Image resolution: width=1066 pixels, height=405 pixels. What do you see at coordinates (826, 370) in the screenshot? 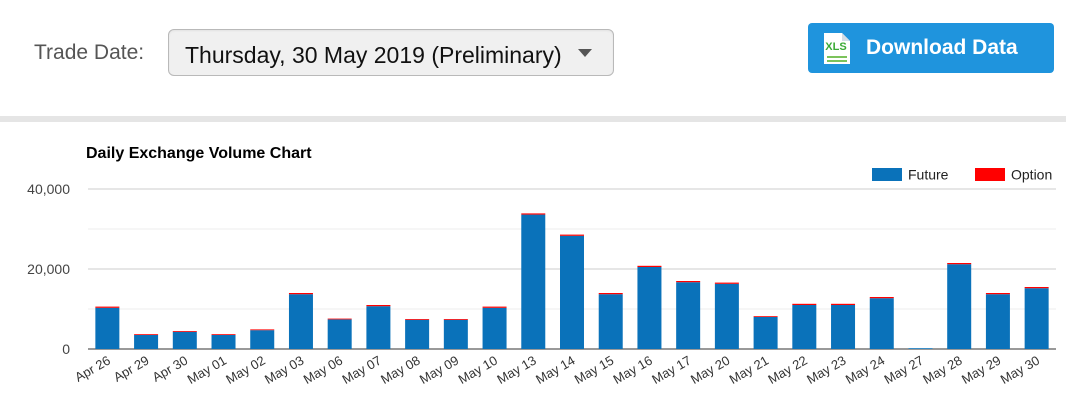
I see `x-tick-label: May 23` at bounding box center [826, 370].